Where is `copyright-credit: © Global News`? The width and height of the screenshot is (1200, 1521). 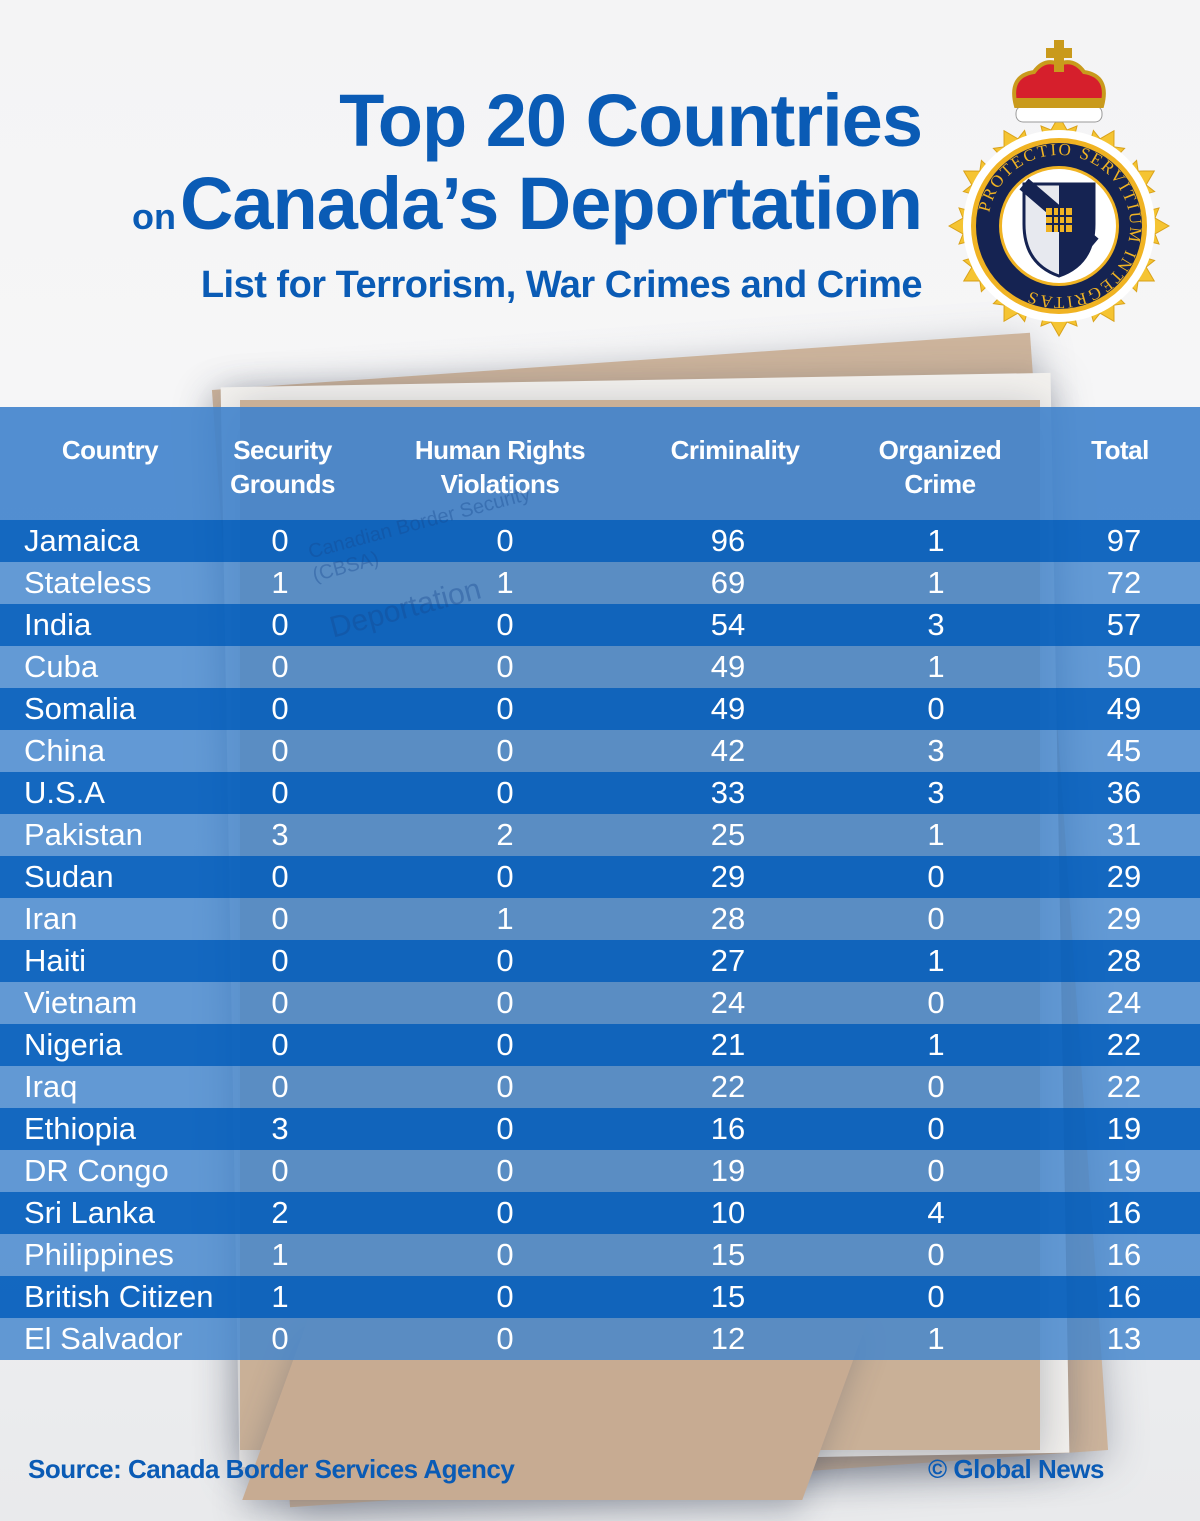
copyright-credit: © Global News is located at coordinates (1016, 1469).